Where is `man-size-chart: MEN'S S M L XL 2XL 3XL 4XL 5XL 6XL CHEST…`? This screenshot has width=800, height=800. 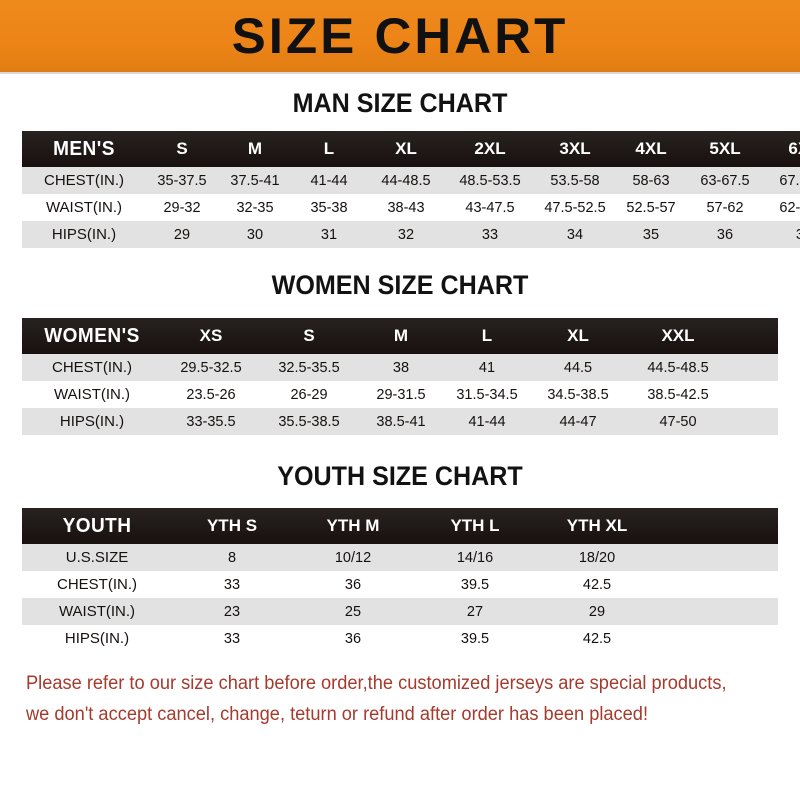
man-size-chart: MEN'S S M L XL 2XL 3XL 4XL 5XL 6XL CHEST… is located at coordinates (411, 189).